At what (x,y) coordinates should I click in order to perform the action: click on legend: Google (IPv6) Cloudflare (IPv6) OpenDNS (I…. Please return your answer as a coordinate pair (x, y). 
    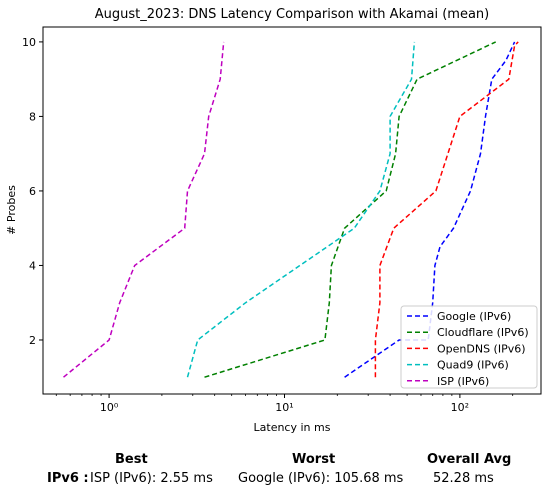
    Looking at the image, I should click on (469, 347).